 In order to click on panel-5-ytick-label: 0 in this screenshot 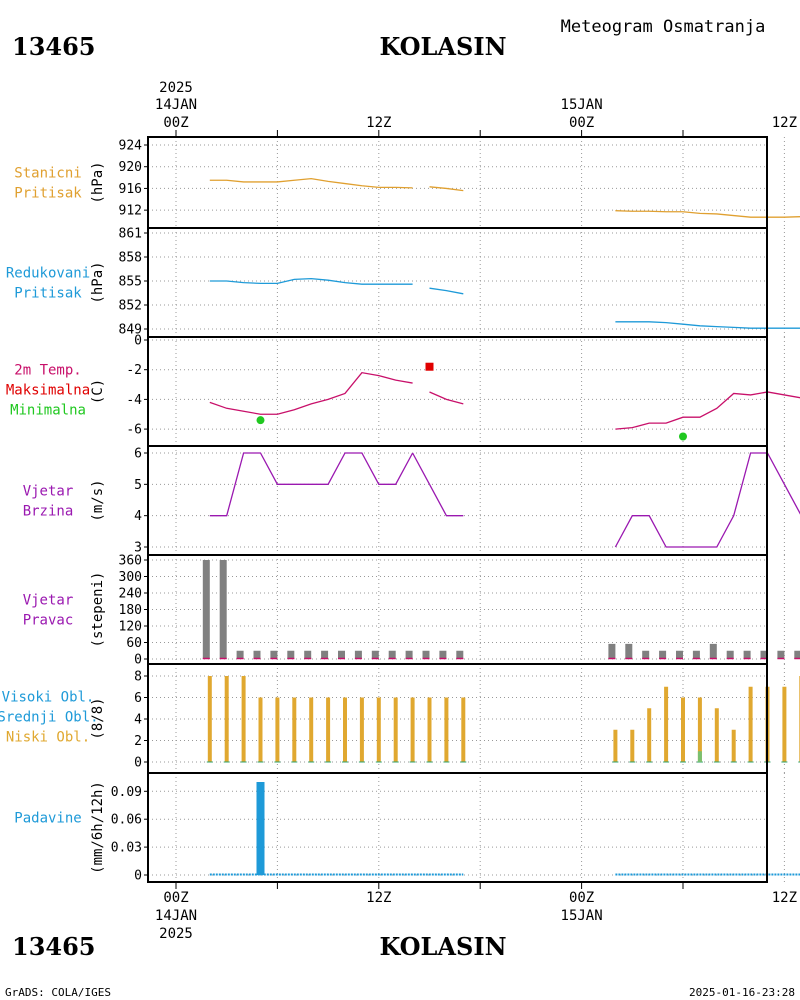, I will do `click(138, 660)`.